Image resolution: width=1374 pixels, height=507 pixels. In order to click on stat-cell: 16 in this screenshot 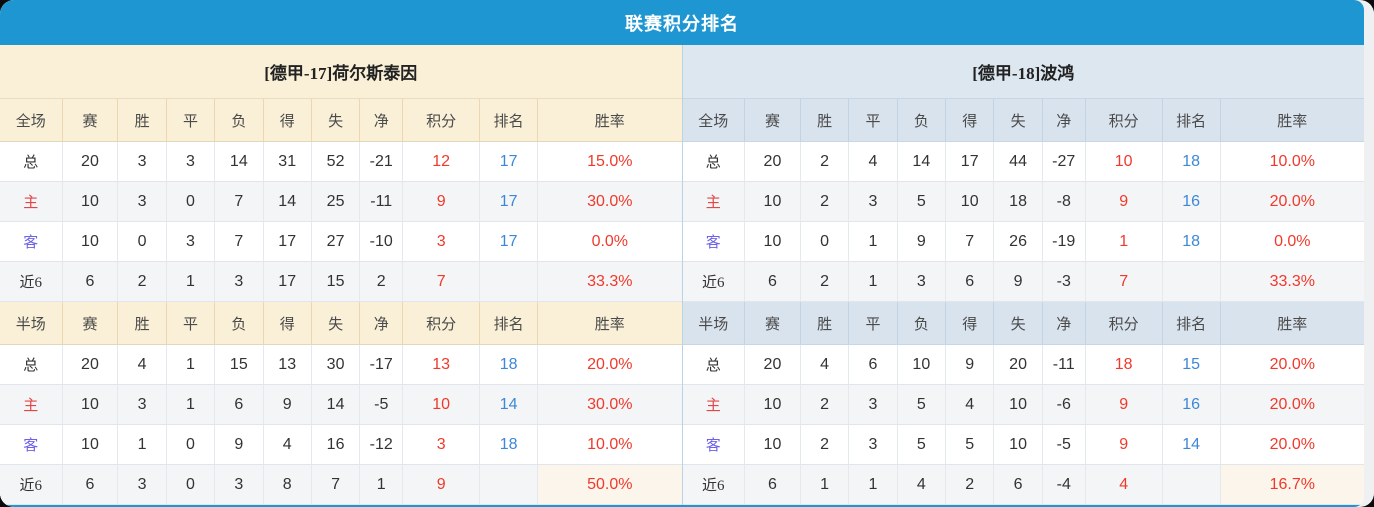, I will do `click(336, 444)`.